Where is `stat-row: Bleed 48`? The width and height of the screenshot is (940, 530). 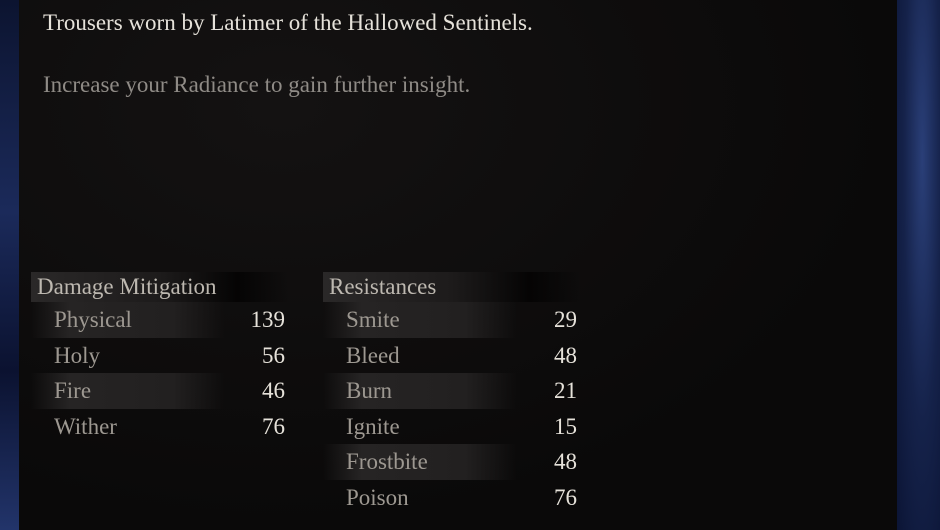
stat-row: Bleed 48 is located at coordinates (452, 356).